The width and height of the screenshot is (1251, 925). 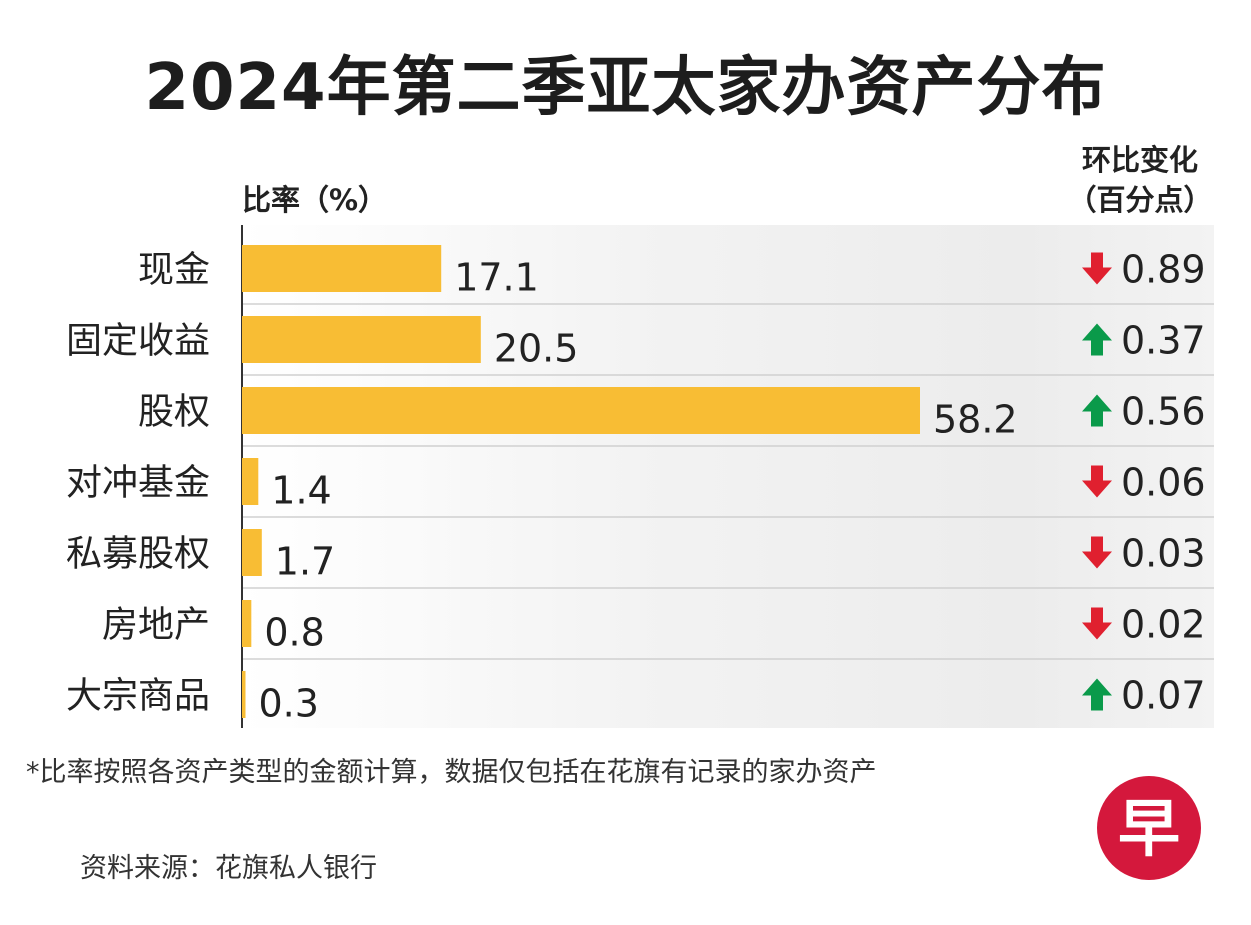 I want to click on footnote: *比率按照各资产类型的金额计算，数据仅包括在花旗有记录的家办资产, so click(x=451, y=772).